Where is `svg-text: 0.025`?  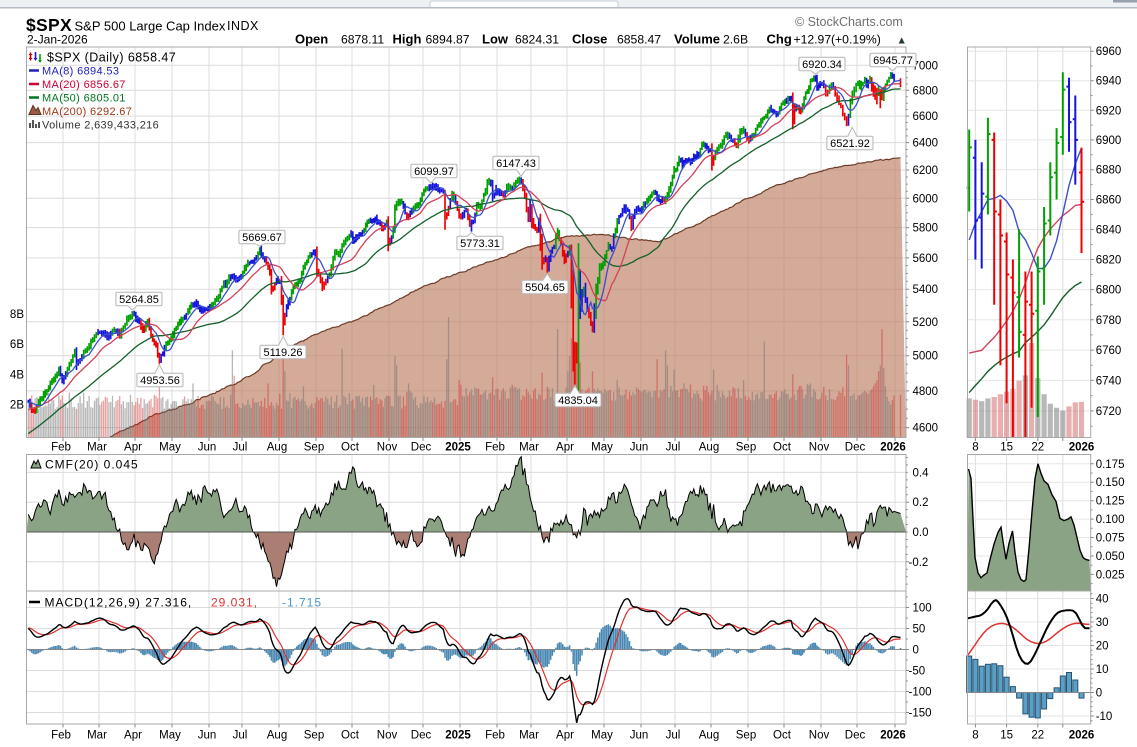 svg-text: 0.025 is located at coordinates (1110, 575).